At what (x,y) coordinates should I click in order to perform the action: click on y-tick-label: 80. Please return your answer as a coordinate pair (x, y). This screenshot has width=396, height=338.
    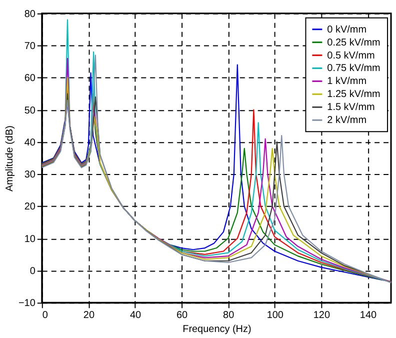
    Looking at the image, I should click on (30, 14).